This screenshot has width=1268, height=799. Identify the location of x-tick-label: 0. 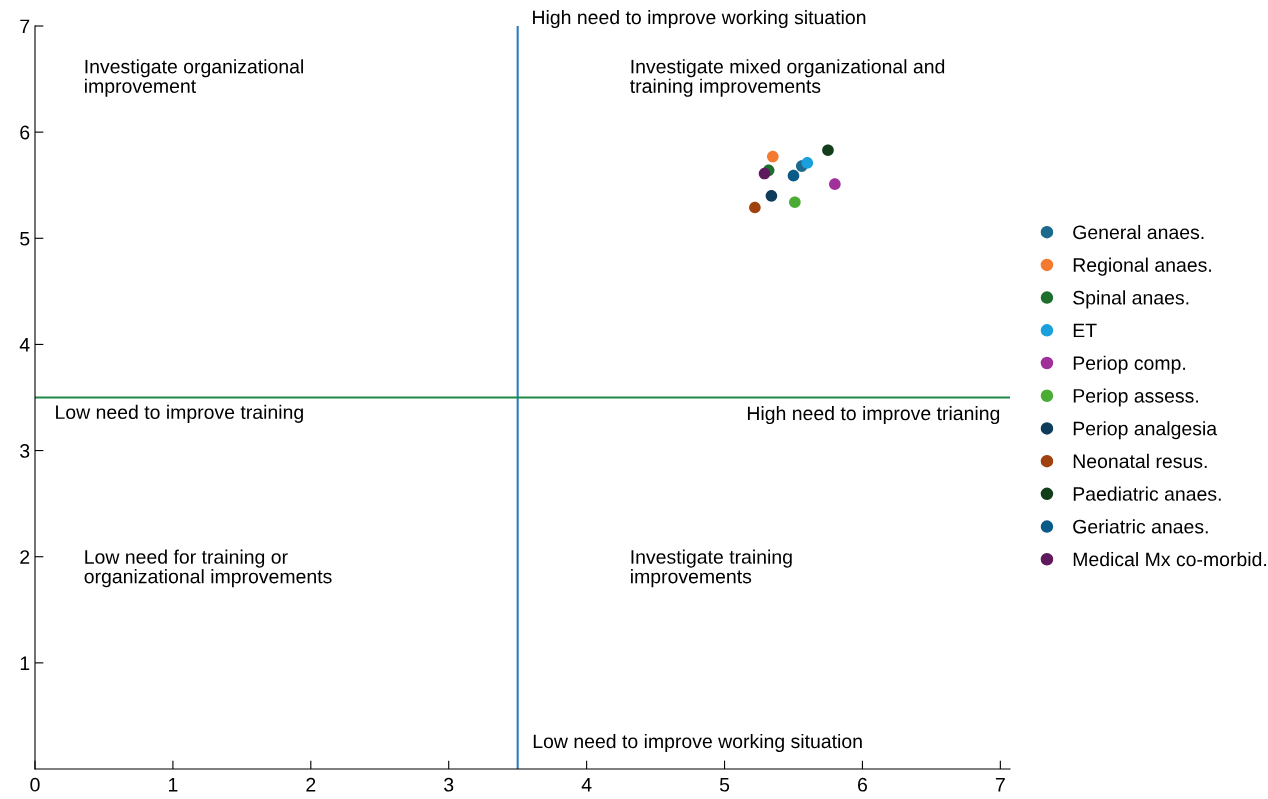
(35, 784).